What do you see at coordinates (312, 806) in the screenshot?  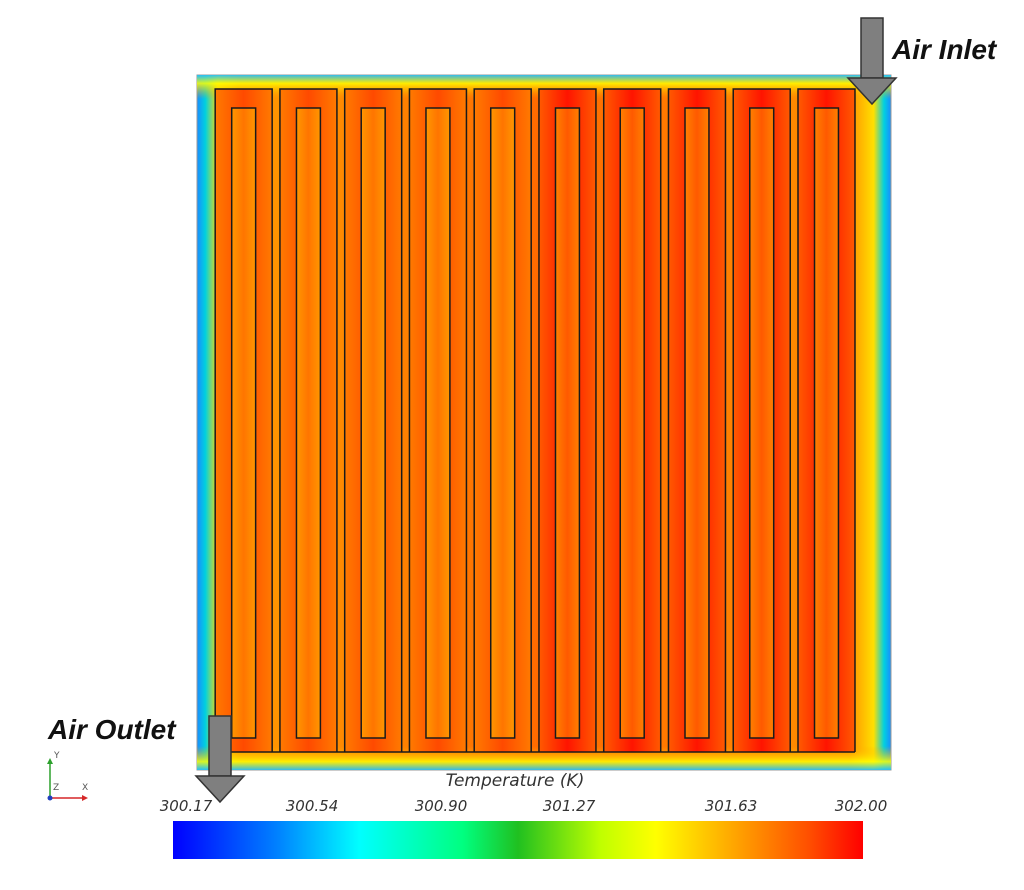 I see `legend-tick-label: 300.54` at bounding box center [312, 806].